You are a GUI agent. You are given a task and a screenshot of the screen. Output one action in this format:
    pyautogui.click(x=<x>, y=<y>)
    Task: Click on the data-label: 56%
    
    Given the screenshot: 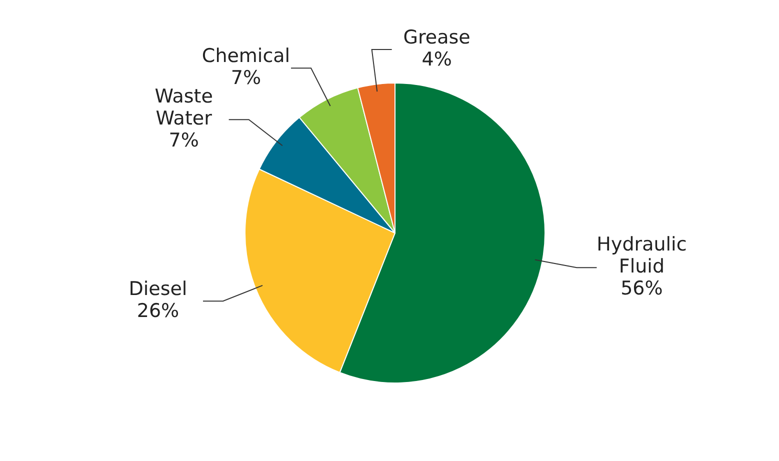 What is the action you would take?
    pyautogui.click(x=641, y=289)
    